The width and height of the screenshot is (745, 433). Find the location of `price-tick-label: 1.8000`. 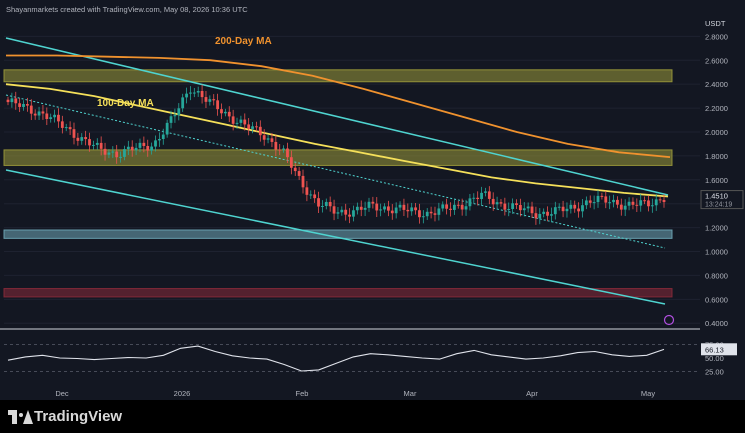

price-tick-label: 1.8000 is located at coordinates (716, 156).